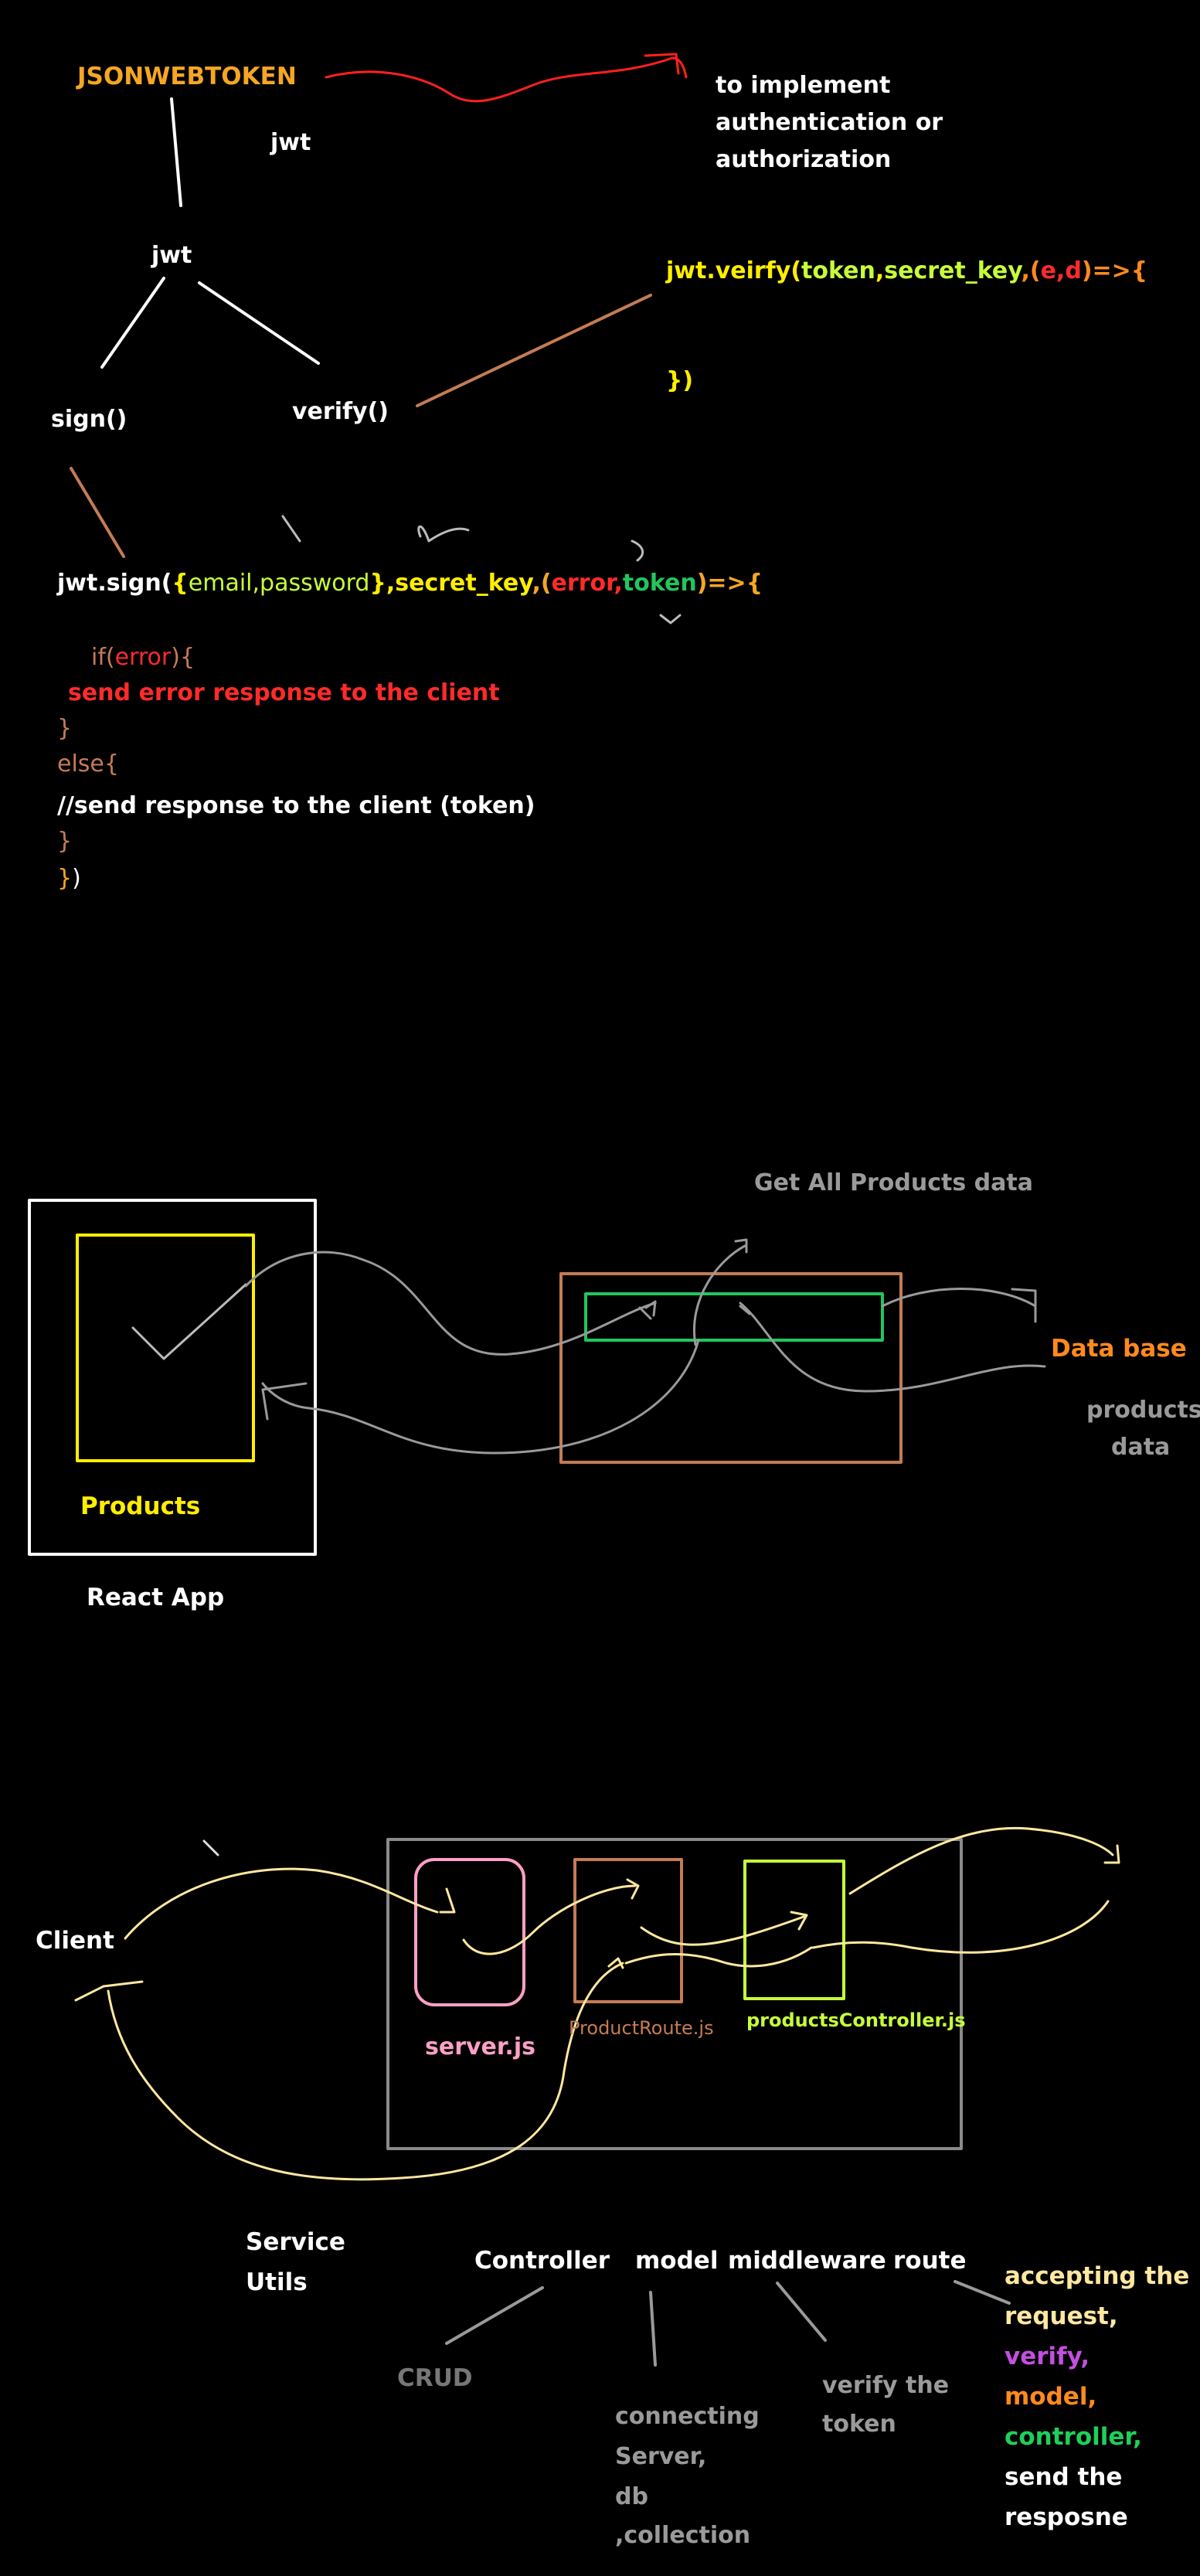  Describe the element at coordinates (284, 1401) in the screenshot. I see `response-arrow` at that location.